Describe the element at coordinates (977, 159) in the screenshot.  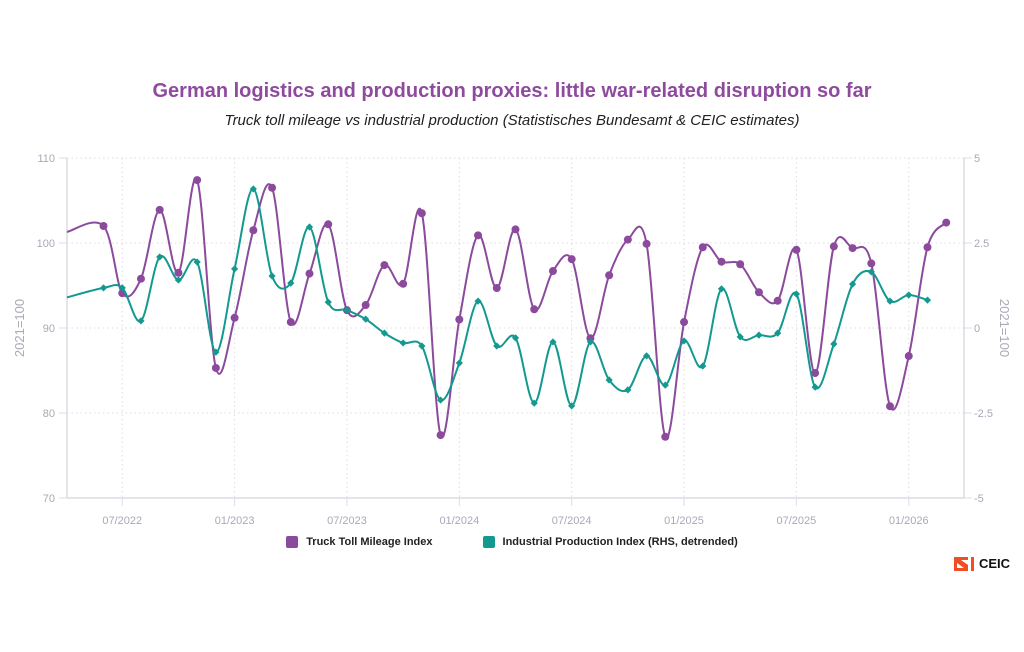
I see `y2-tick-label: 5` at that location.